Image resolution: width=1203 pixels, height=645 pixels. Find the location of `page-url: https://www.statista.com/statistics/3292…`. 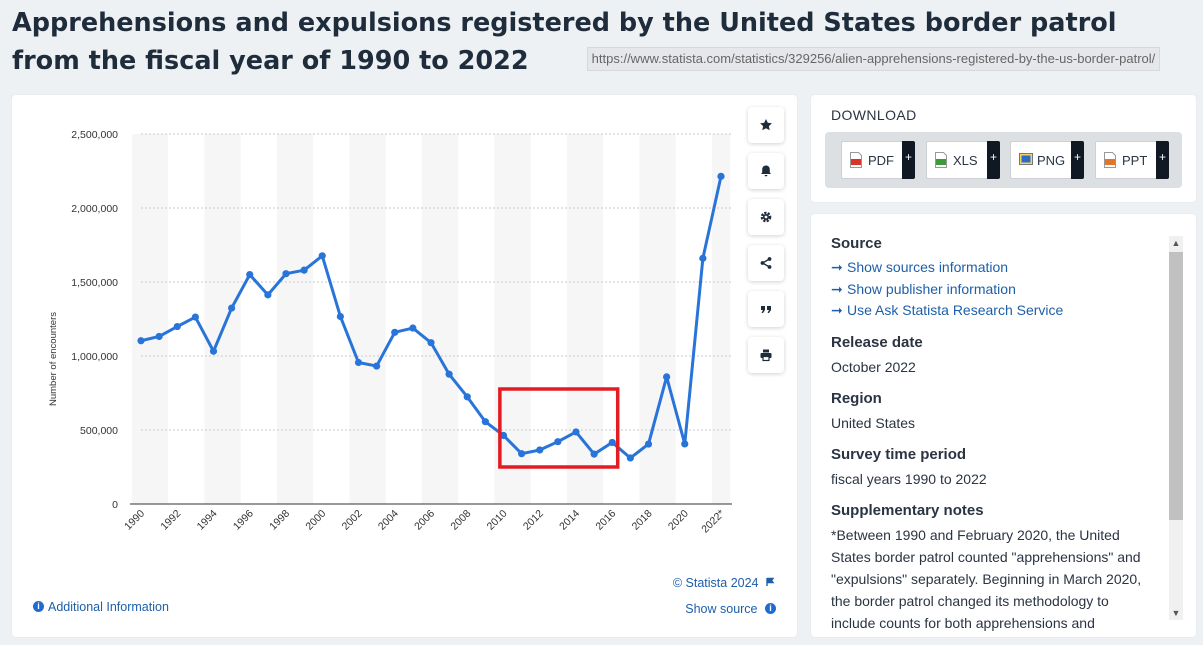

page-url: https://www.statista.com/statistics/3292… is located at coordinates (873, 59).